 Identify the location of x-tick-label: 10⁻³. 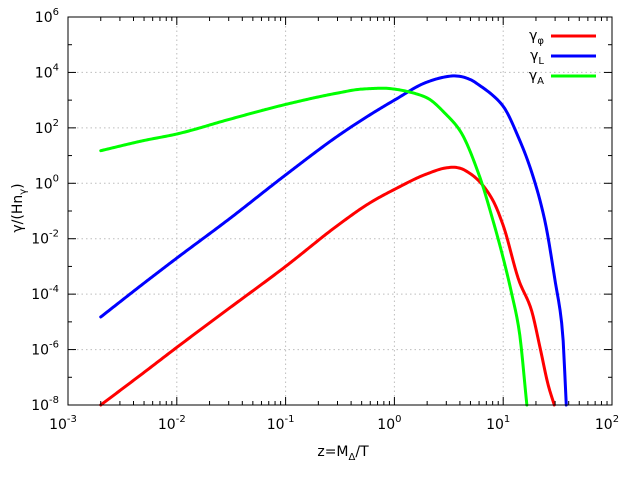
(63, 423).